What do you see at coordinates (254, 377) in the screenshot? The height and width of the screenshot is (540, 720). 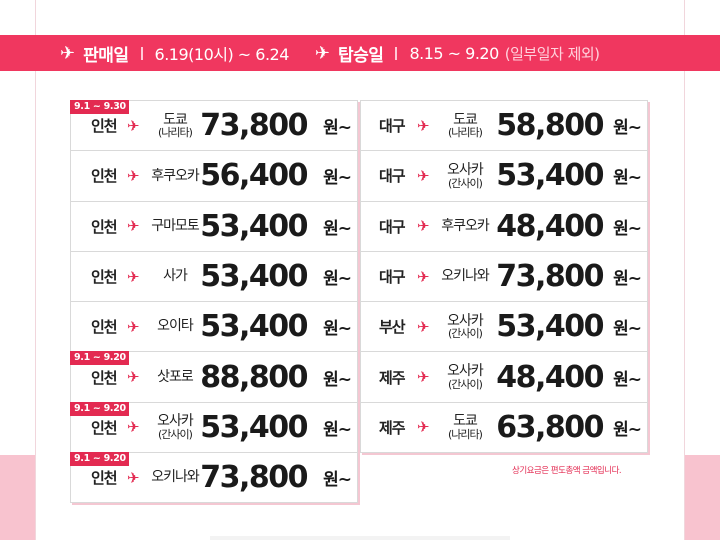 I see `fare-price: 88,800` at bounding box center [254, 377].